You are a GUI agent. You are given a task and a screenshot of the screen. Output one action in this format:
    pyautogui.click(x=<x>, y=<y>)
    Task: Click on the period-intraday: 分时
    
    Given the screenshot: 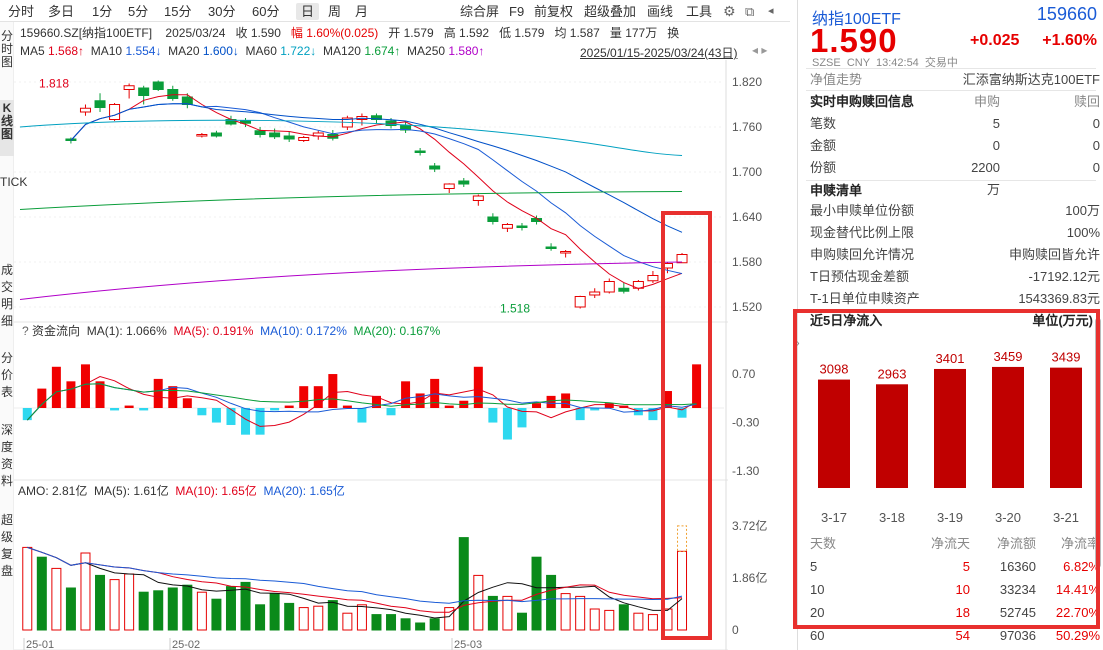 What is the action you would take?
    pyautogui.click(x=21, y=11)
    